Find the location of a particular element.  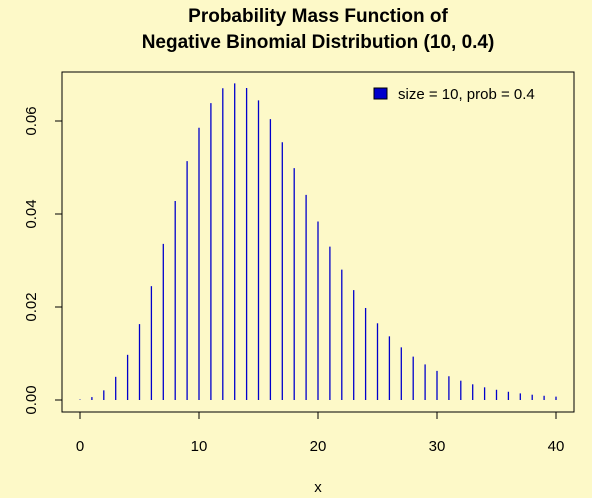

x-axis: 0 10 20 30 40 is located at coordinates (320, 433).